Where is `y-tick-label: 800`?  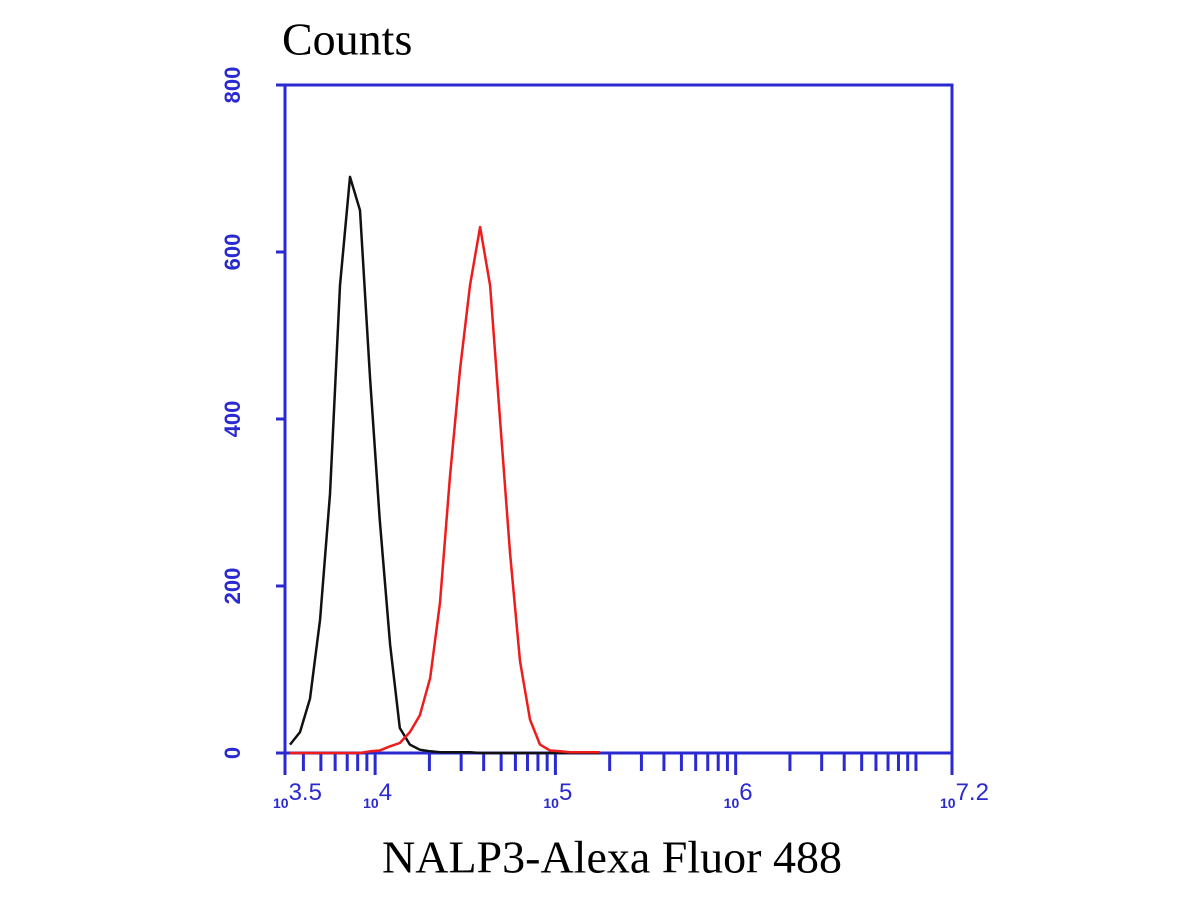 y-tick-label: 800 is located at coordinates (232, 85).